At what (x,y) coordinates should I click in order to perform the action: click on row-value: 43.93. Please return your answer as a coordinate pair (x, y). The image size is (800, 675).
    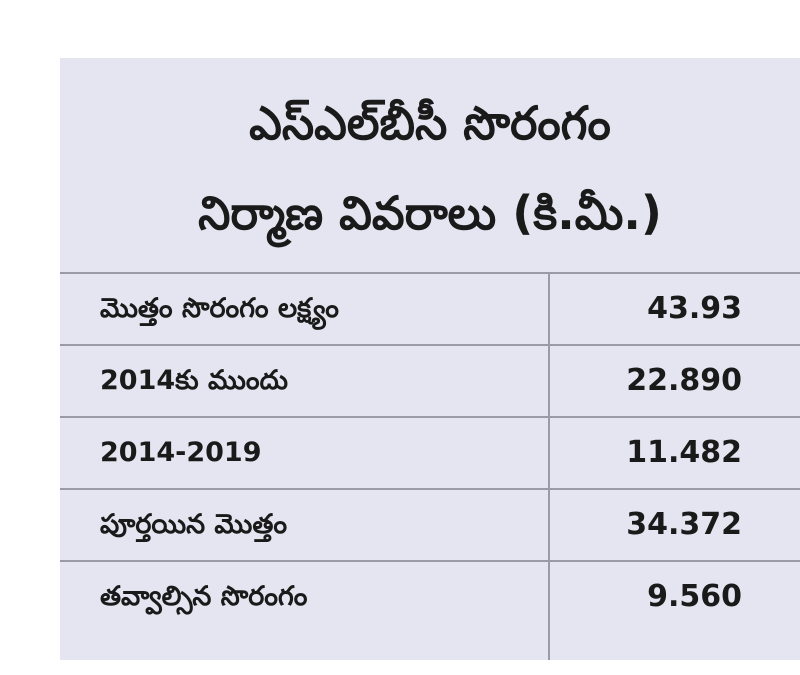
    Looking at the image, I should click on (694, 308).